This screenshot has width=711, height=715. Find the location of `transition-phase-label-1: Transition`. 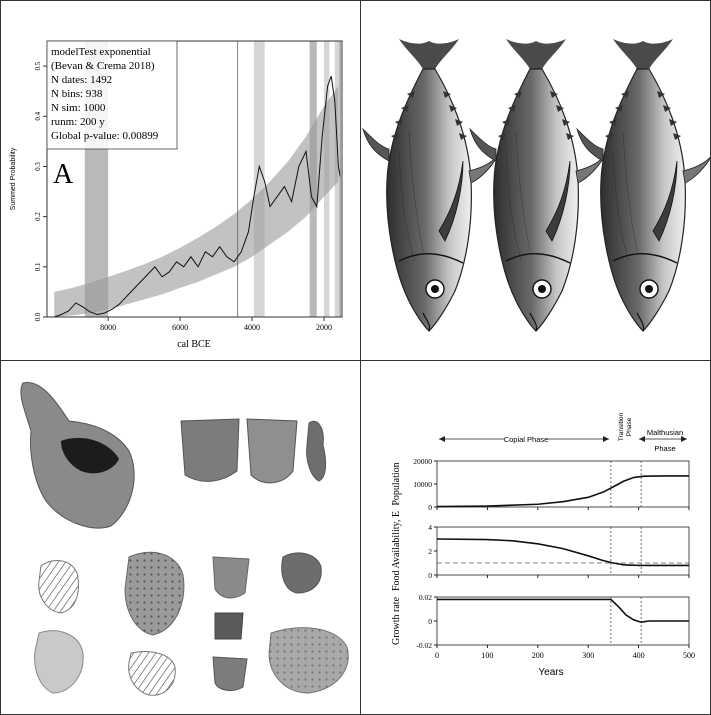

transition-phase-label-1: Transition is located at coordinates (621, 426).